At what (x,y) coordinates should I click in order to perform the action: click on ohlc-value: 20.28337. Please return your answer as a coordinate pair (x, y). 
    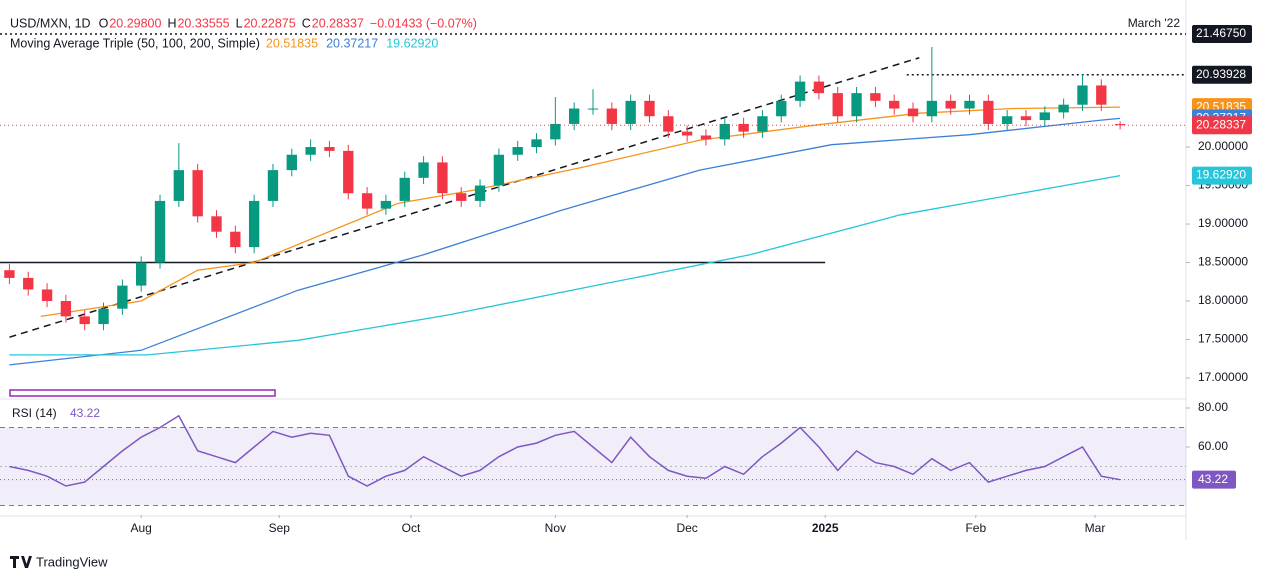
    Looking at the image, I should click on (338, 23).